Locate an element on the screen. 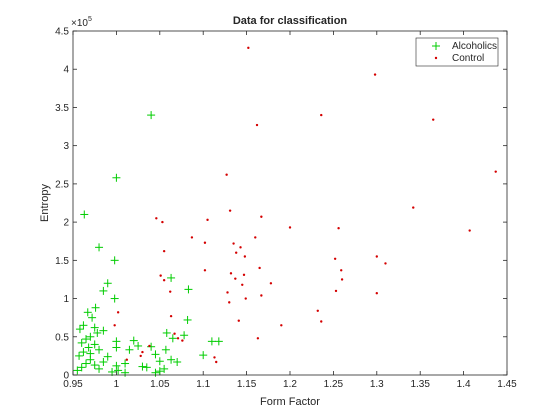  x-tick-label: 1.05 is located at coordinates (160, 384).